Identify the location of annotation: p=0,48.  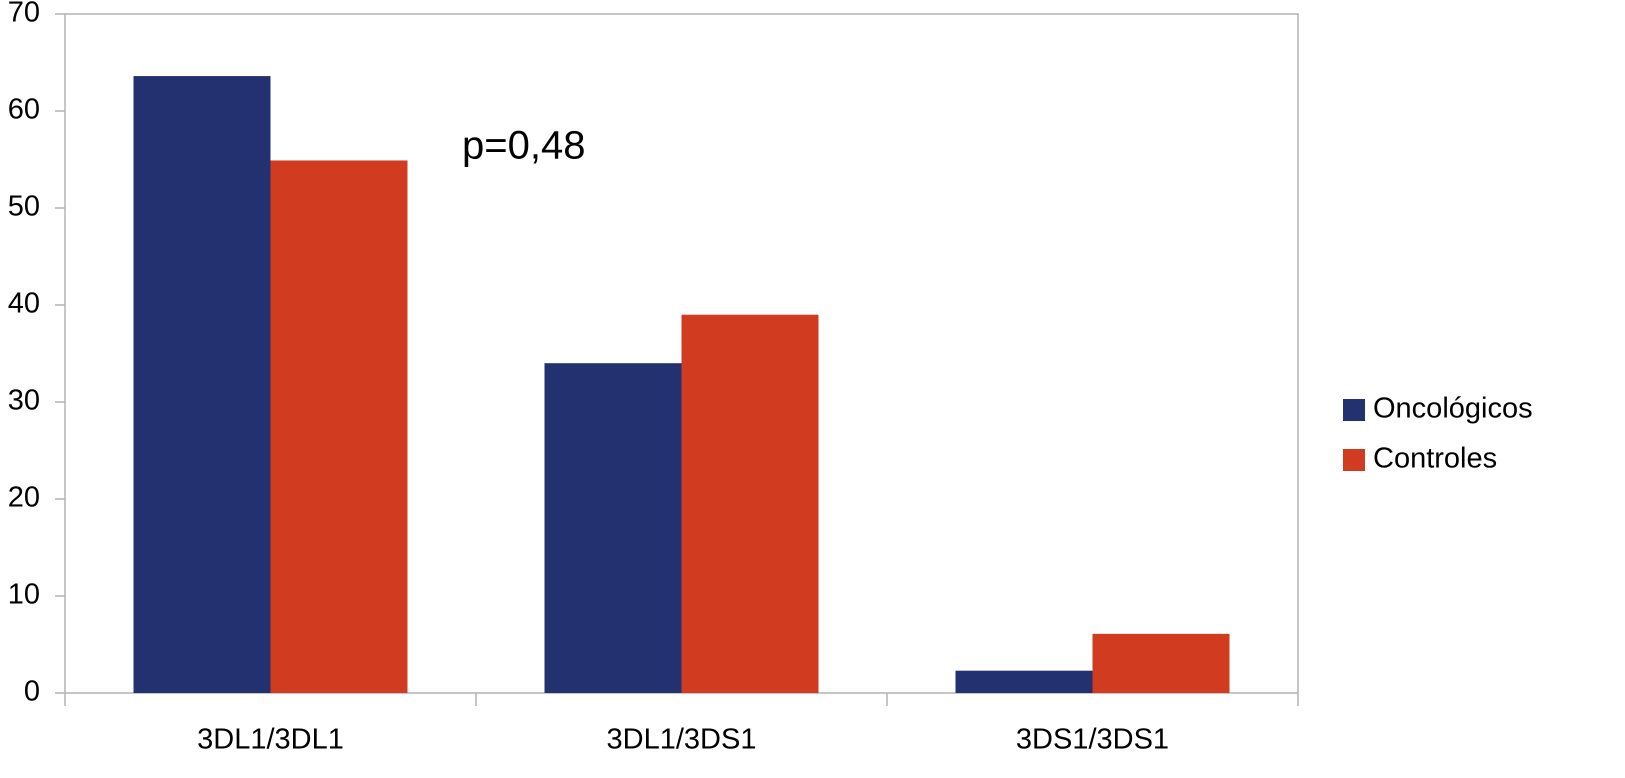
(523, 146).